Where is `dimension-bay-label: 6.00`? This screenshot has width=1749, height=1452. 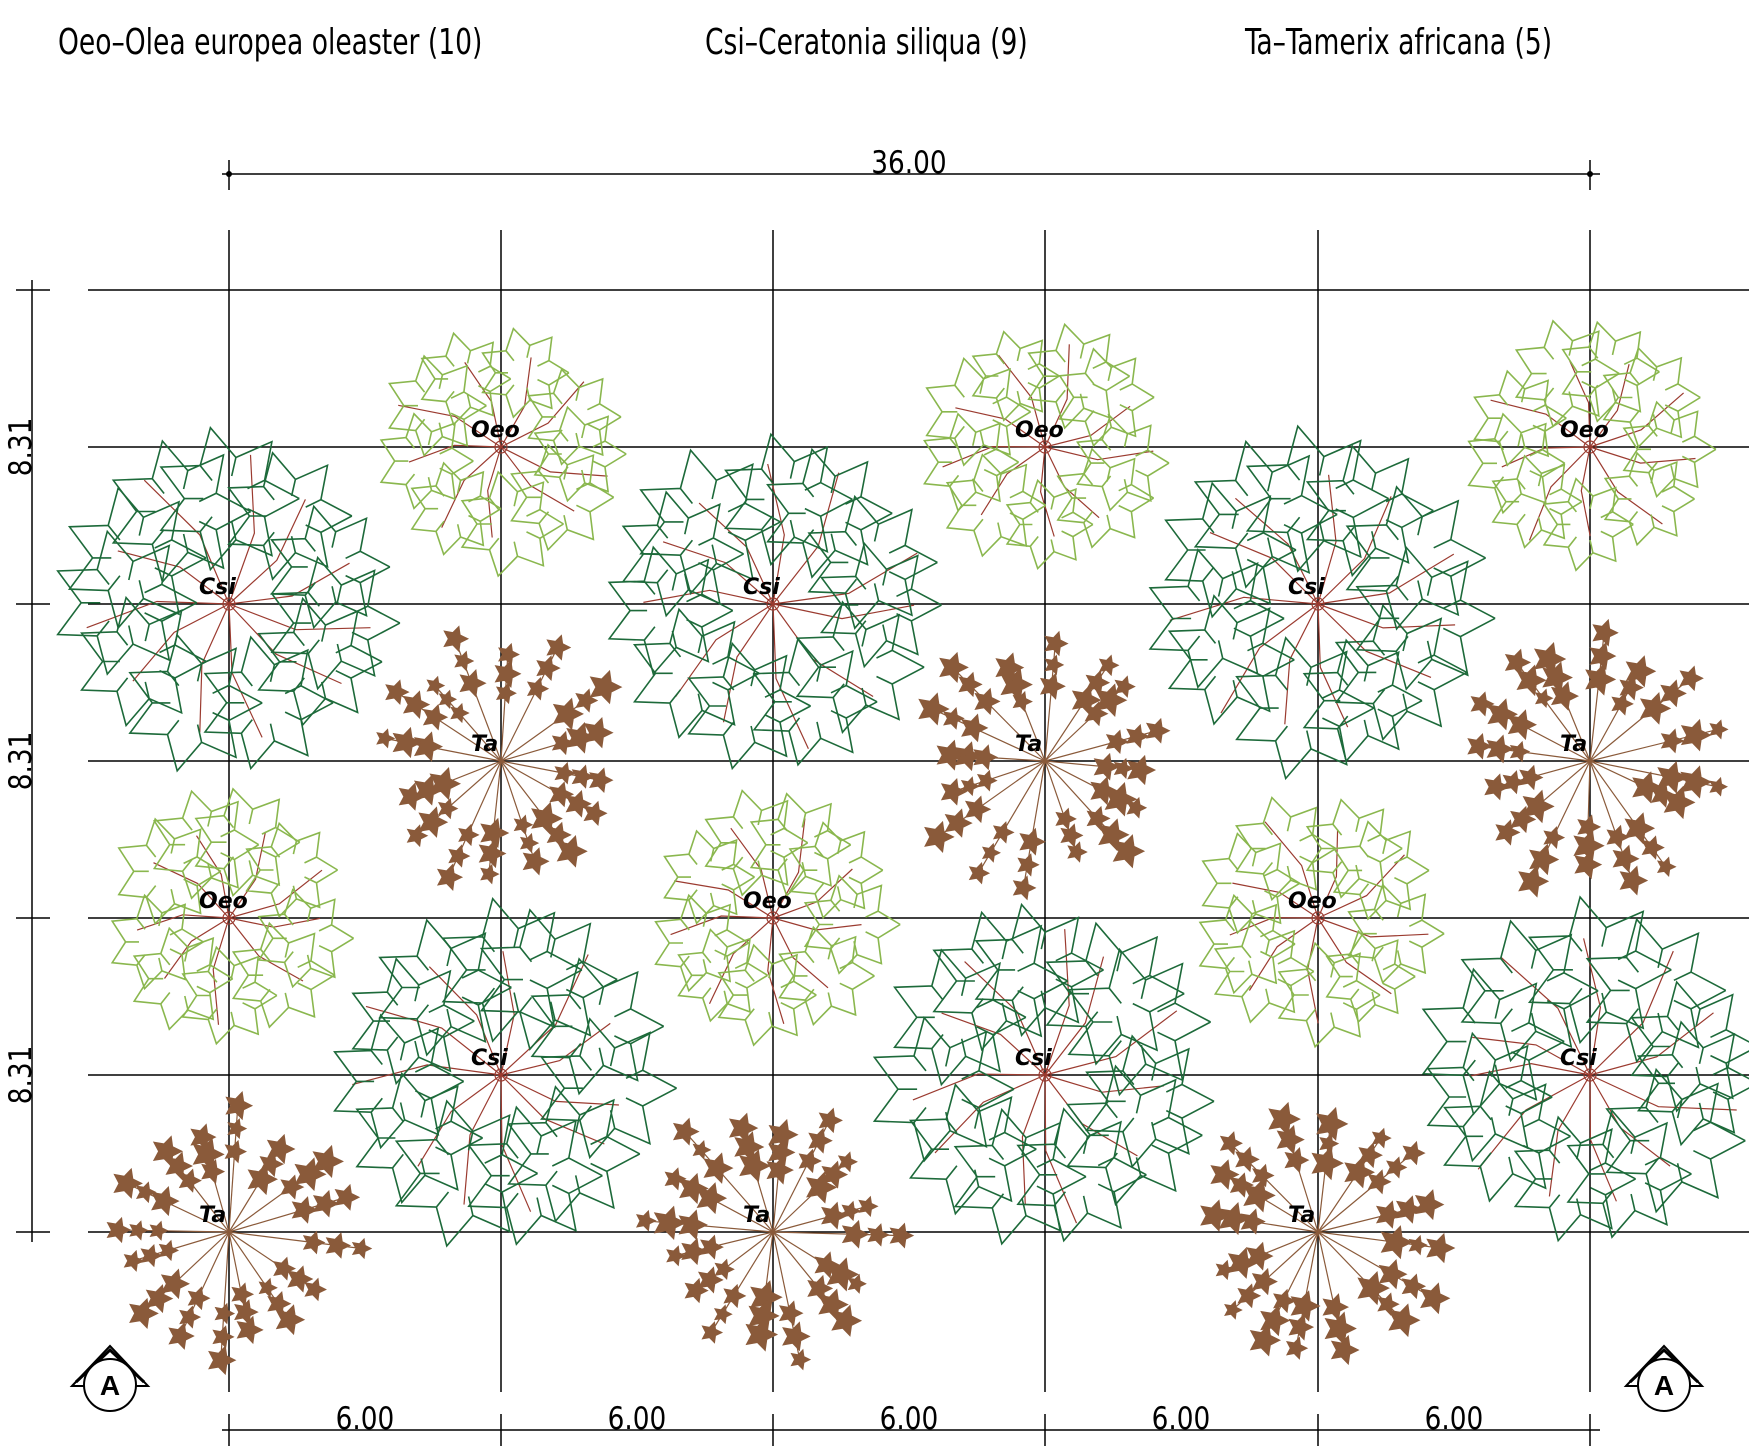 dimension-bay-label: 6.00 is located at coordinates (1454, 1418).